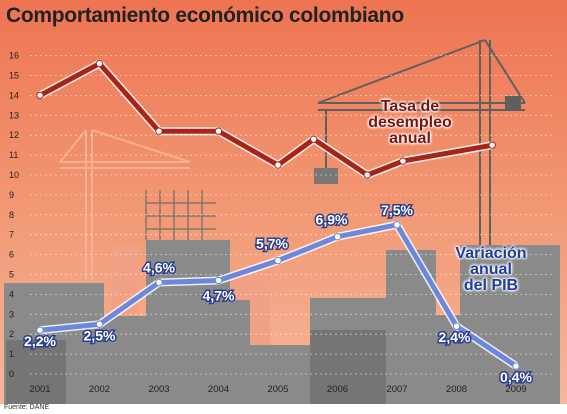 Image resolution: width=567 pixels, height=414 pixels. I want to click on x-tick-label: 2008, so click(456, 389).